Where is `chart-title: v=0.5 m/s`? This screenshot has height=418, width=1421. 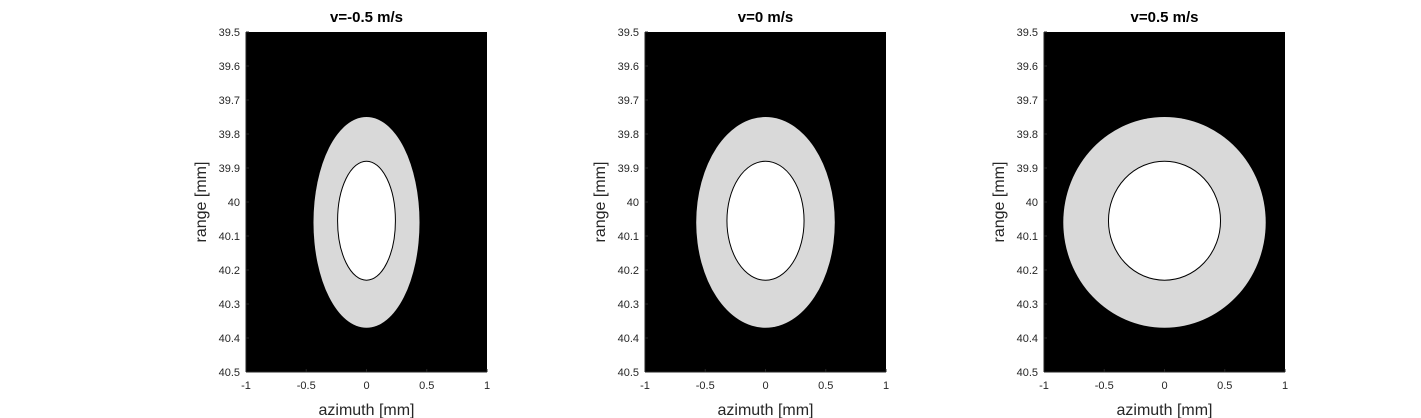
chart-title: v=0.5 m/s is located at coordinates (1165, 17).